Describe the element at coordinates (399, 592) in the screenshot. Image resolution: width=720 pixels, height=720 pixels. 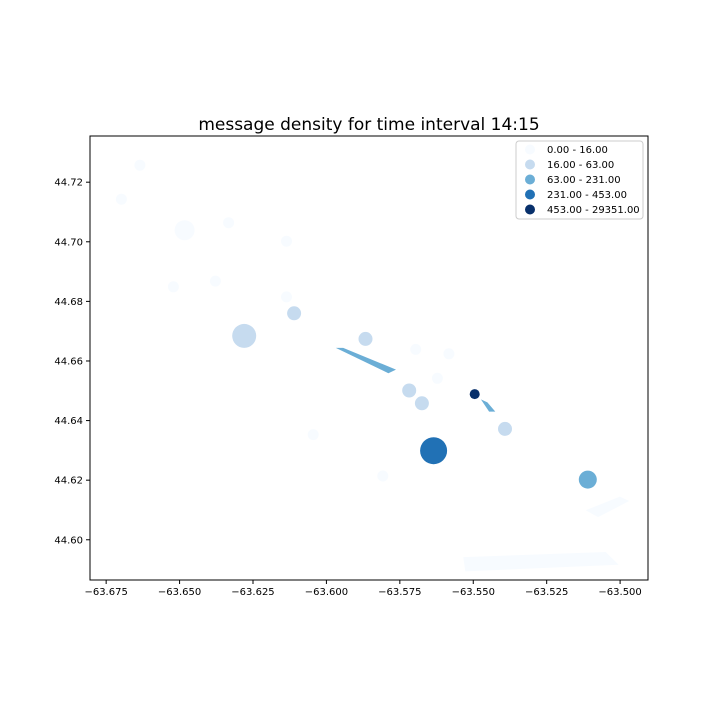
I see `x-tick-label: −63.575` at that location.